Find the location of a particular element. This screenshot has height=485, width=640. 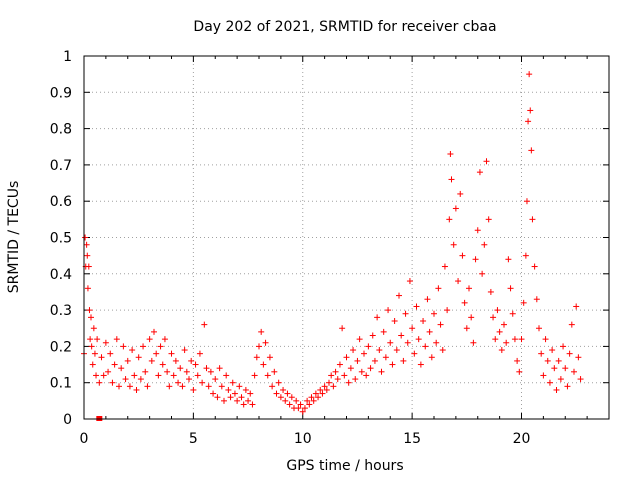

y-tick-label: 0.5 is located at coordinates (61, 239).